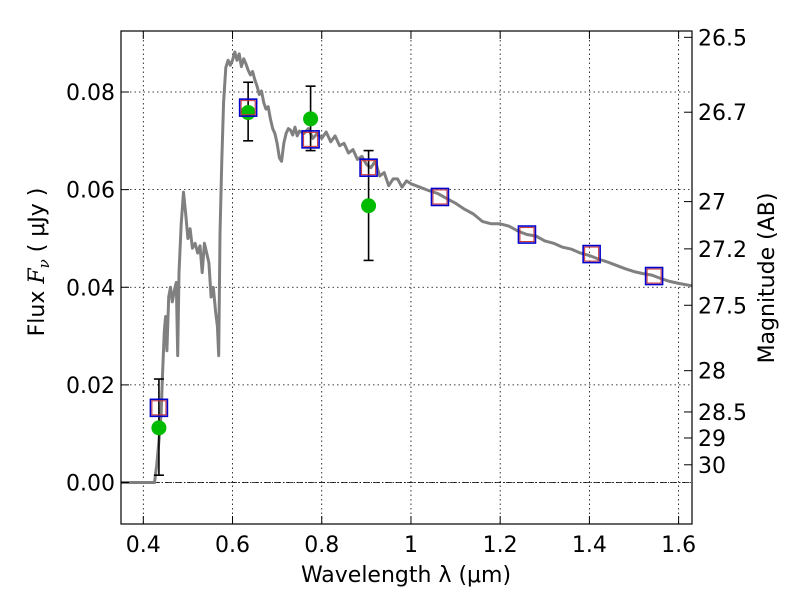  Describe the element at coordinates (500, 545) in the screenshot. I see `x-tick-label: 1.2` at that location.